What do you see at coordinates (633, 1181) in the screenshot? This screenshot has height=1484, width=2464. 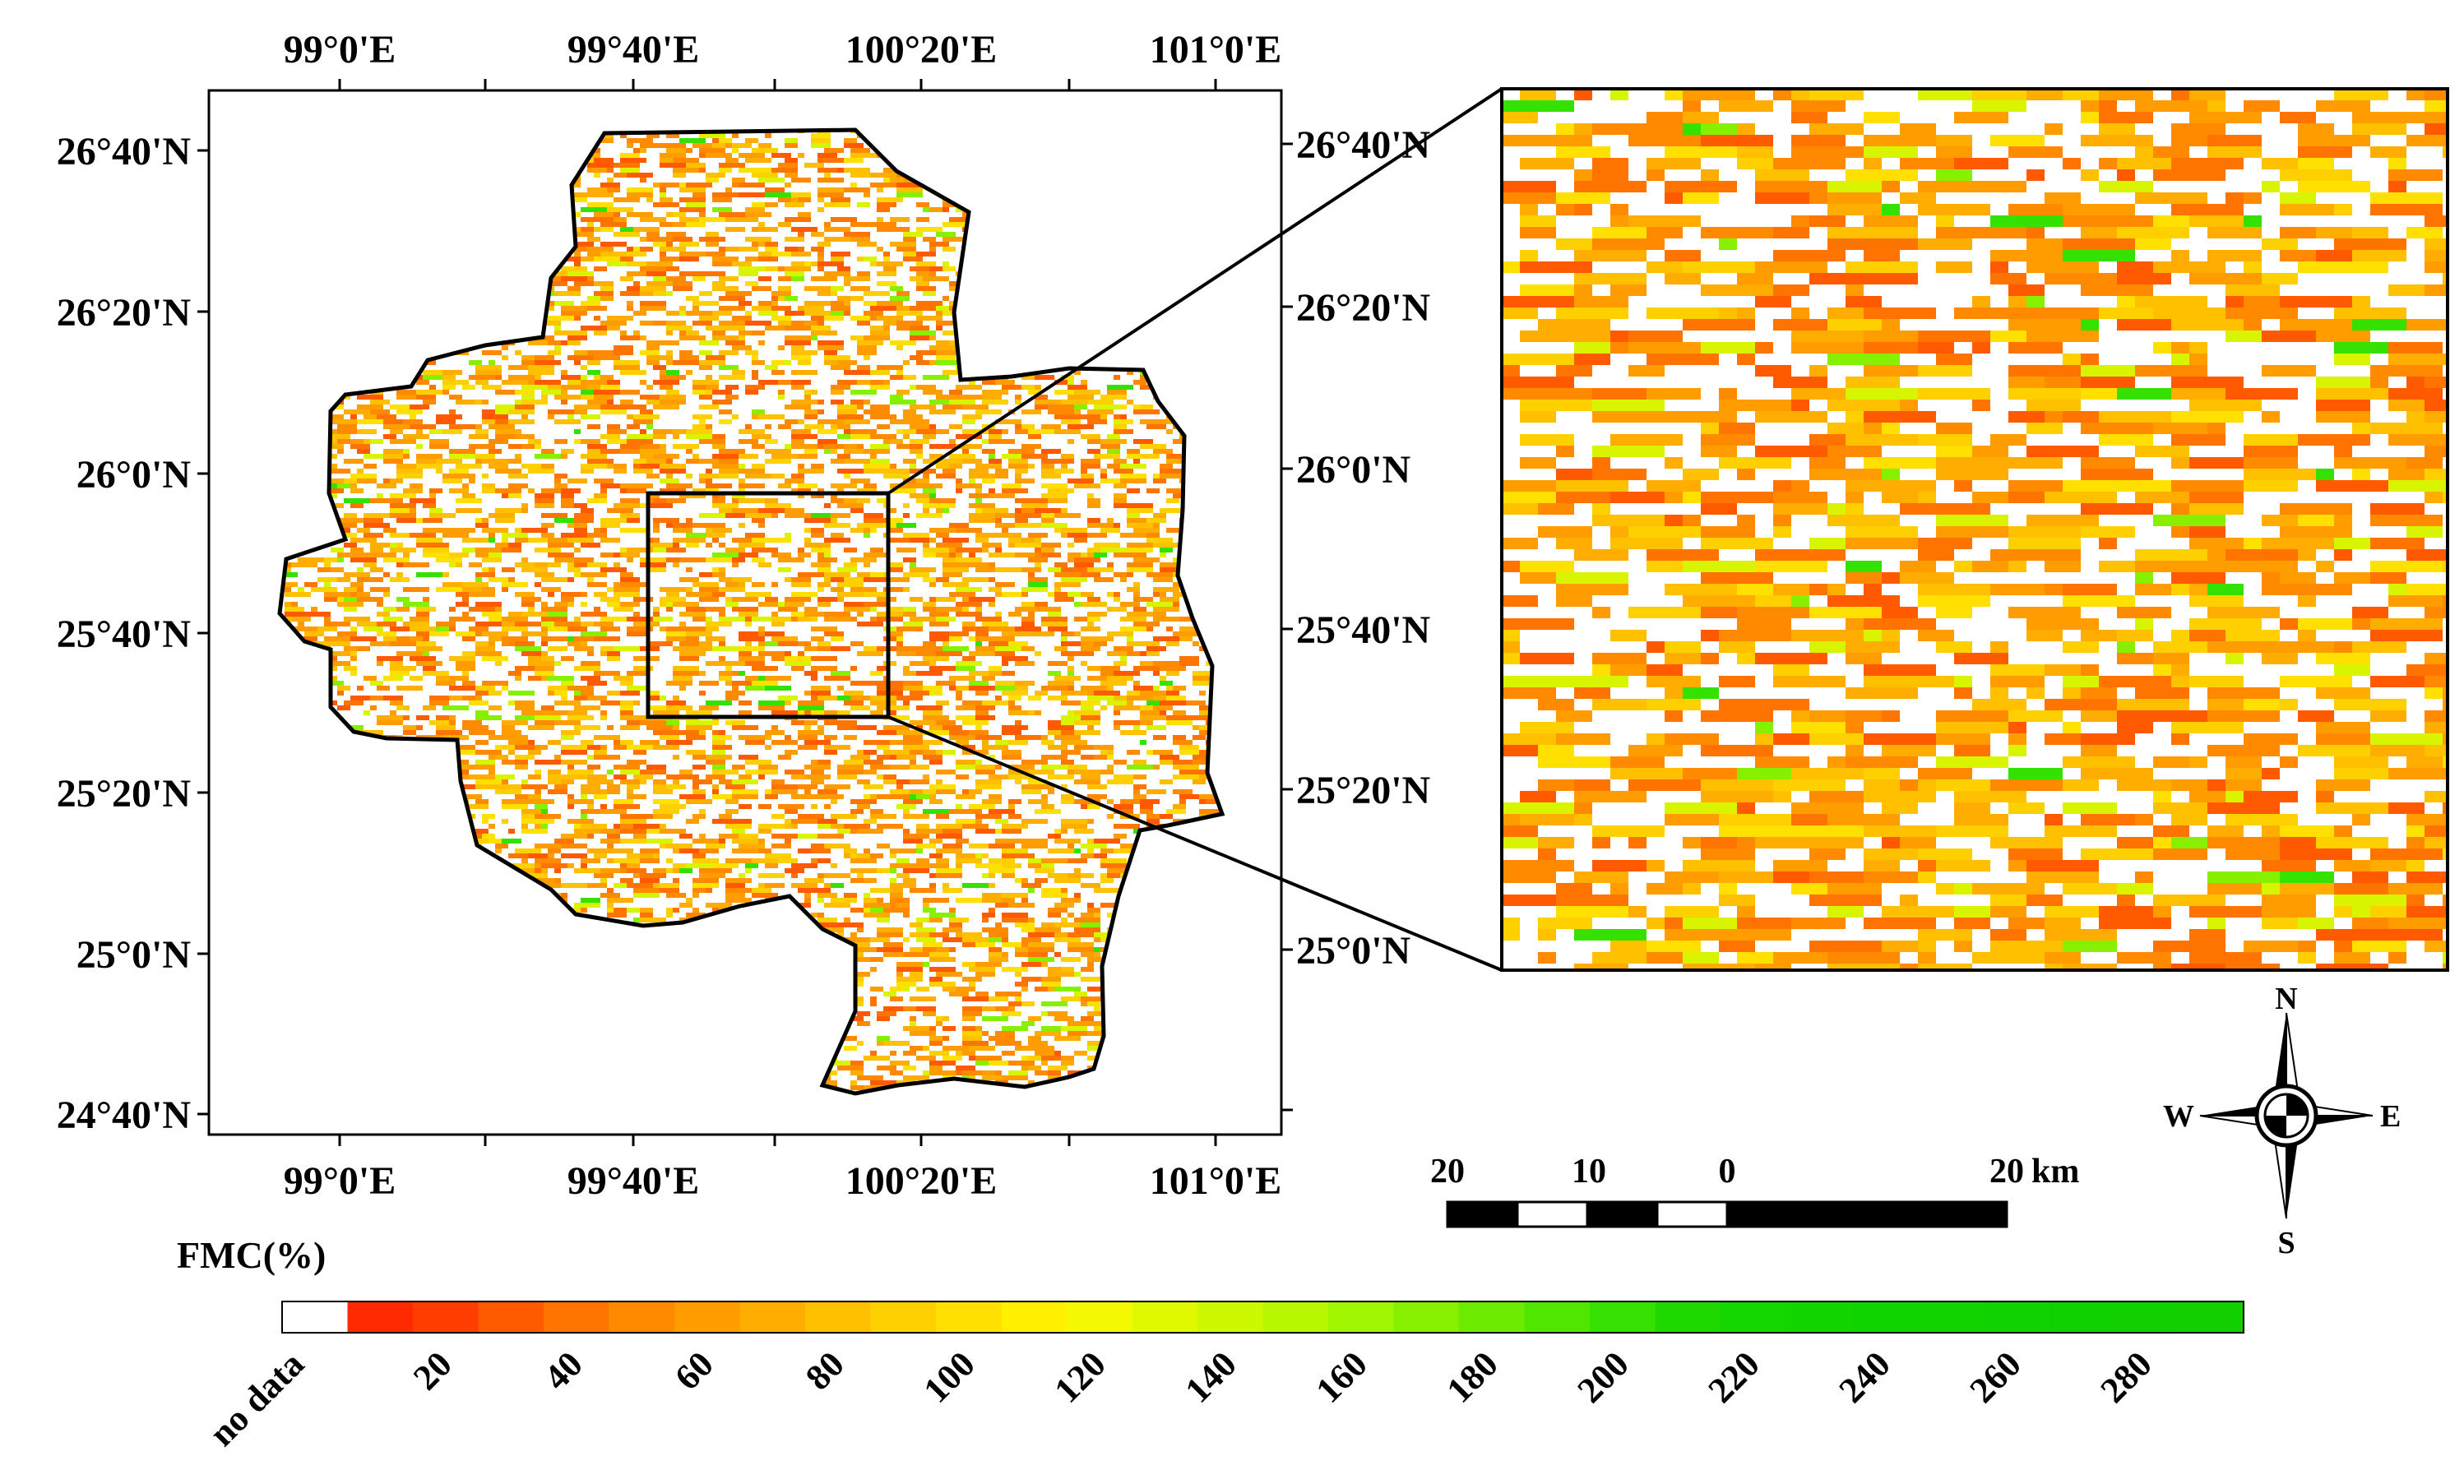 I see `bottom-lon-label: 99°40'E` at bounding box center [633, 1181].